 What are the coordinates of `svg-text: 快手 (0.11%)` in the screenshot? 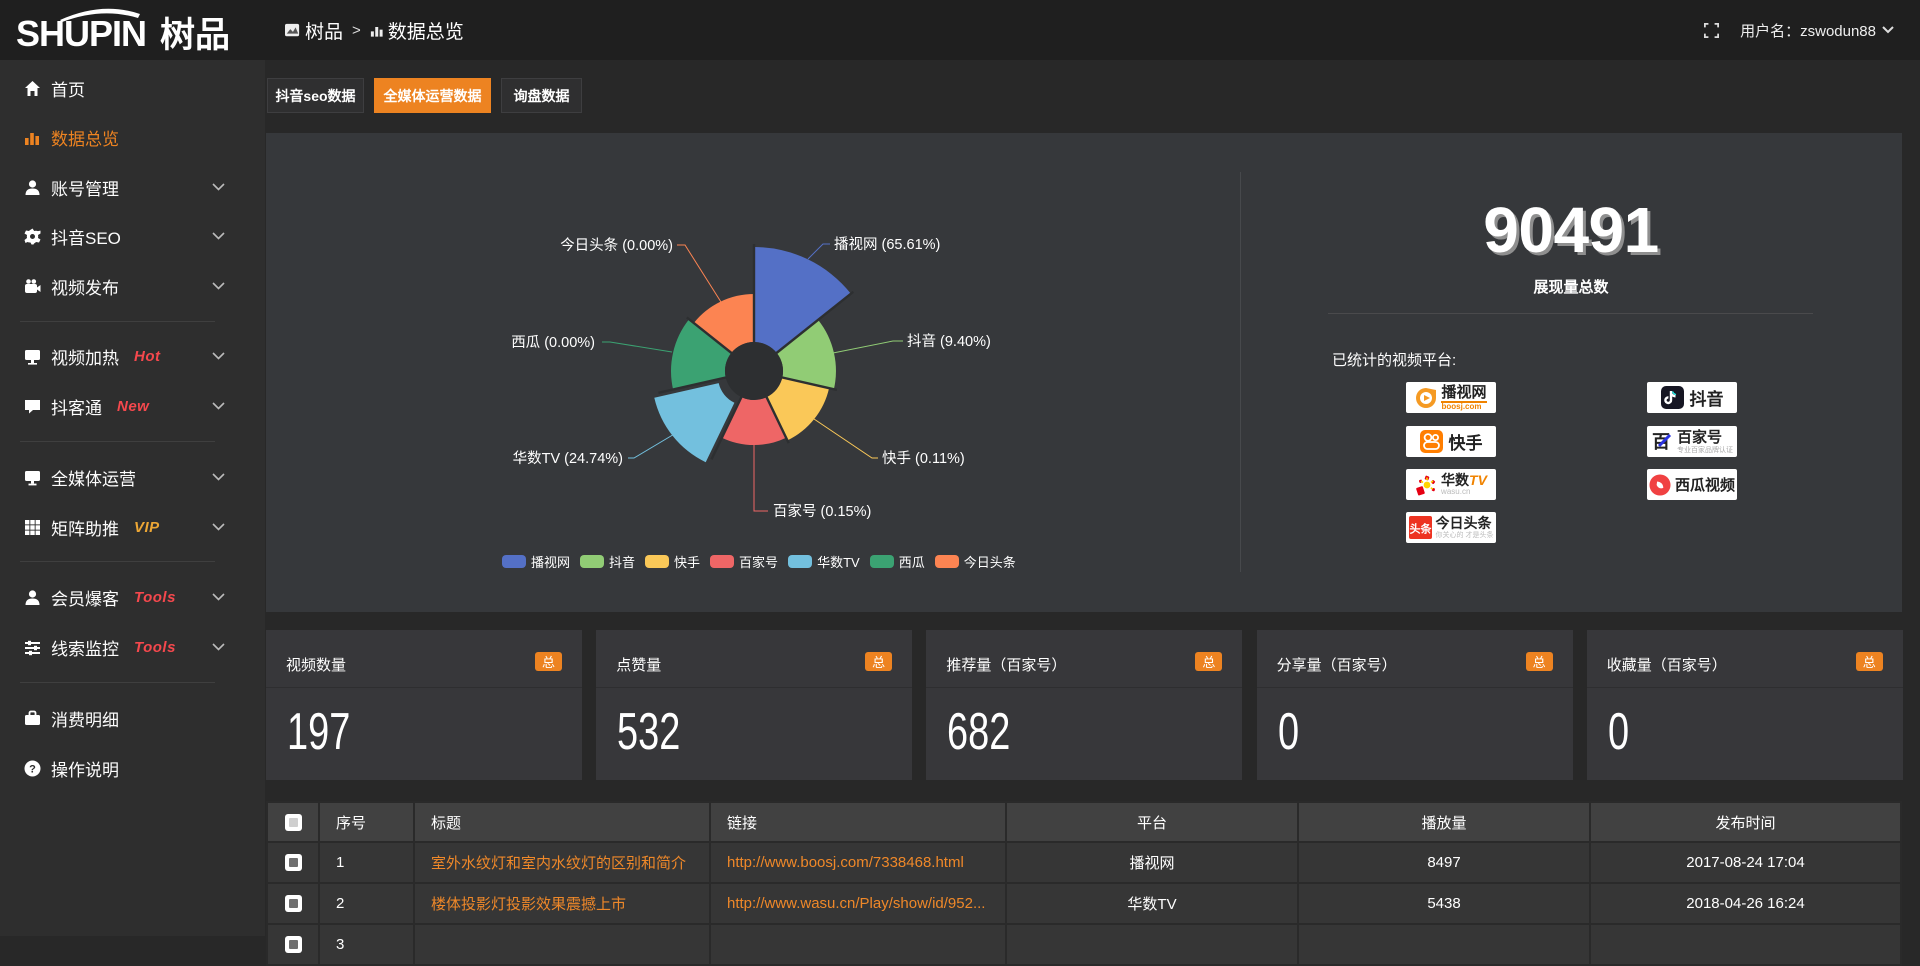 It's located at (923, 458).